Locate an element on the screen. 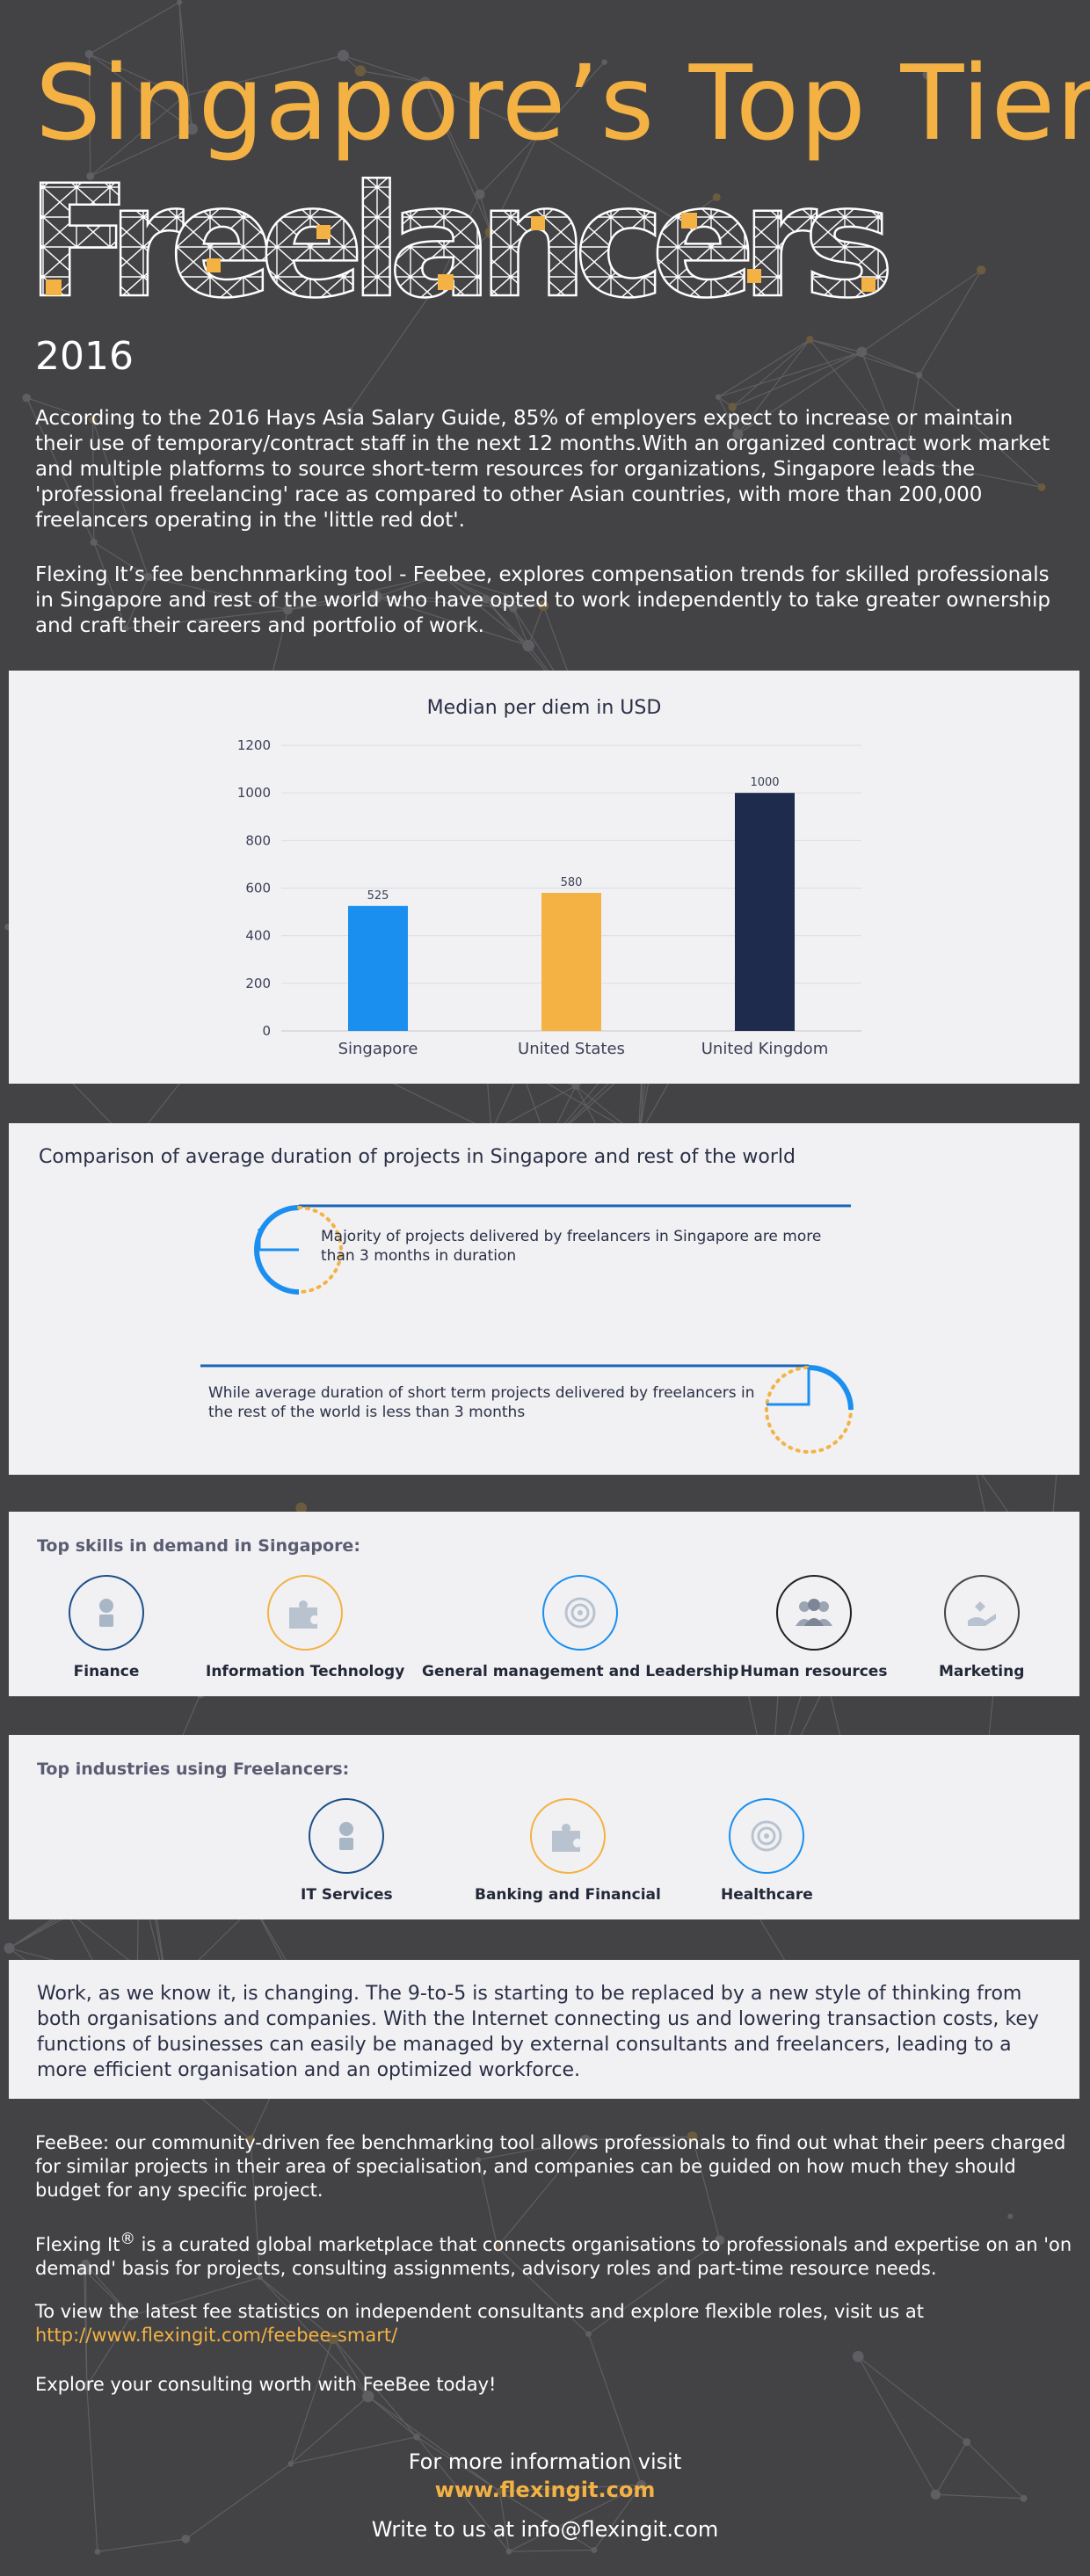  website-link: www.flexingit.com is located at coordinates (545, 2490).